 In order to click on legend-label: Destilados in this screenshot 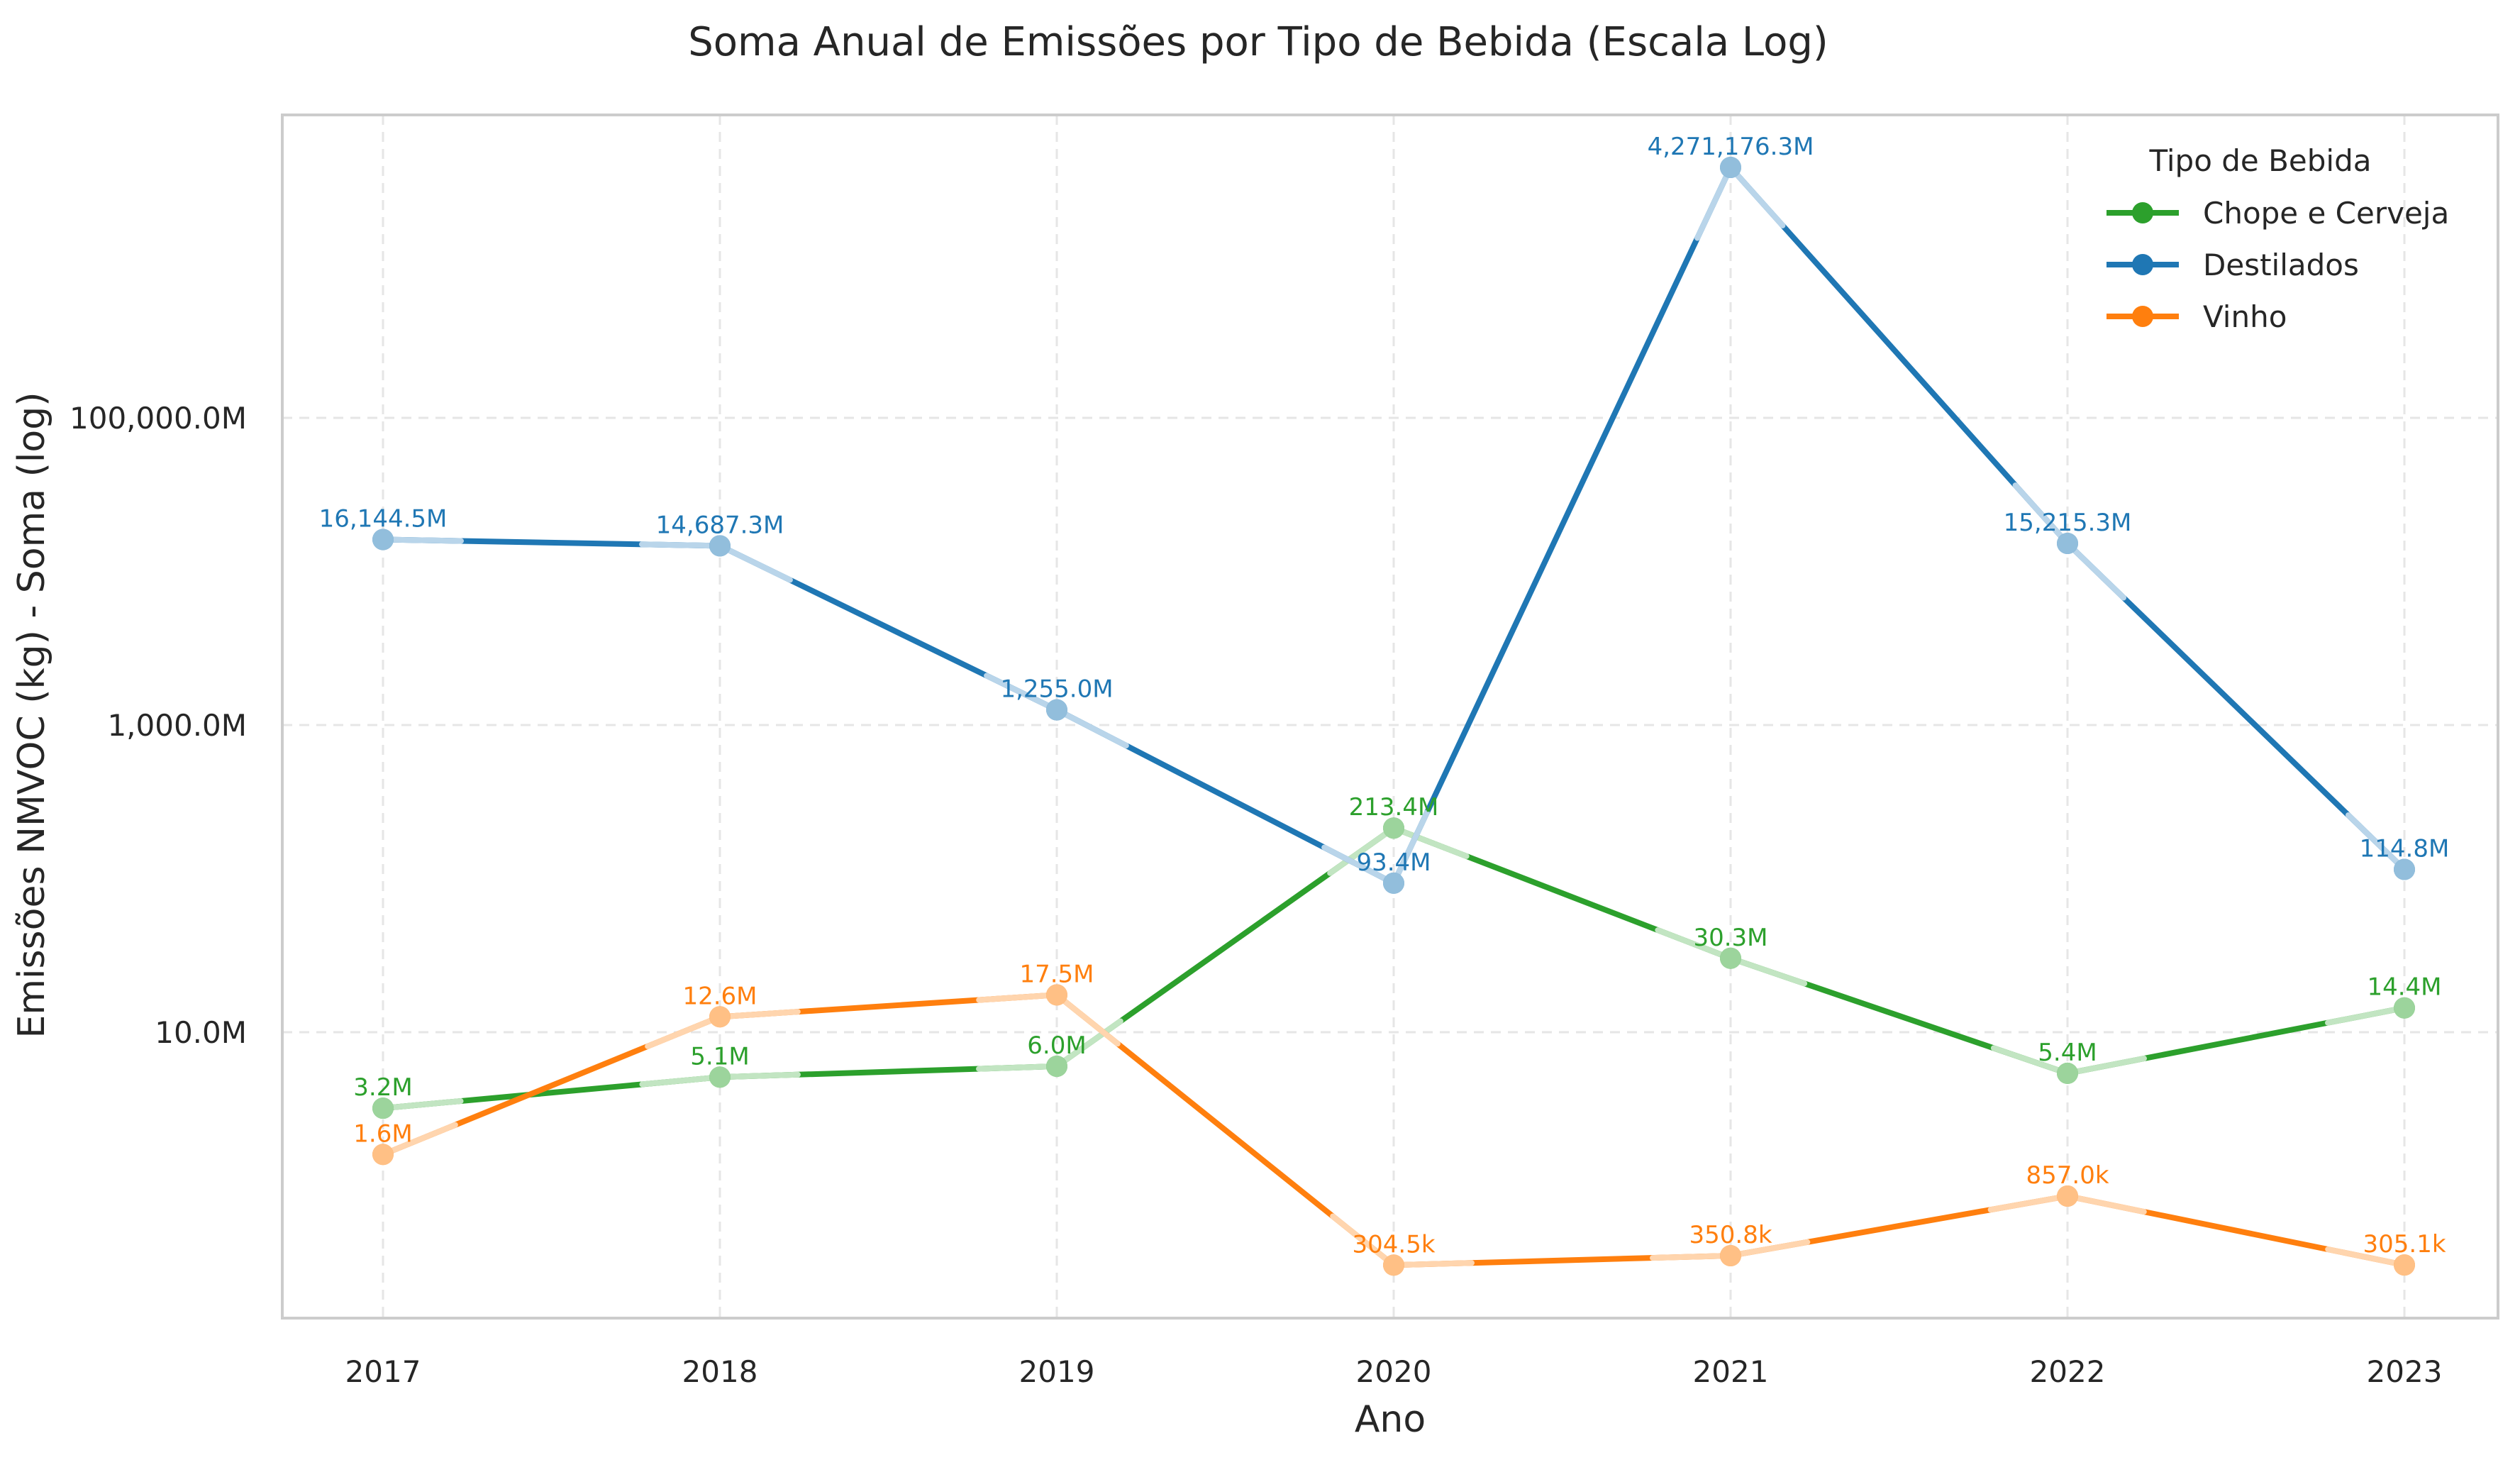, I will do `click(2281, 265)`.